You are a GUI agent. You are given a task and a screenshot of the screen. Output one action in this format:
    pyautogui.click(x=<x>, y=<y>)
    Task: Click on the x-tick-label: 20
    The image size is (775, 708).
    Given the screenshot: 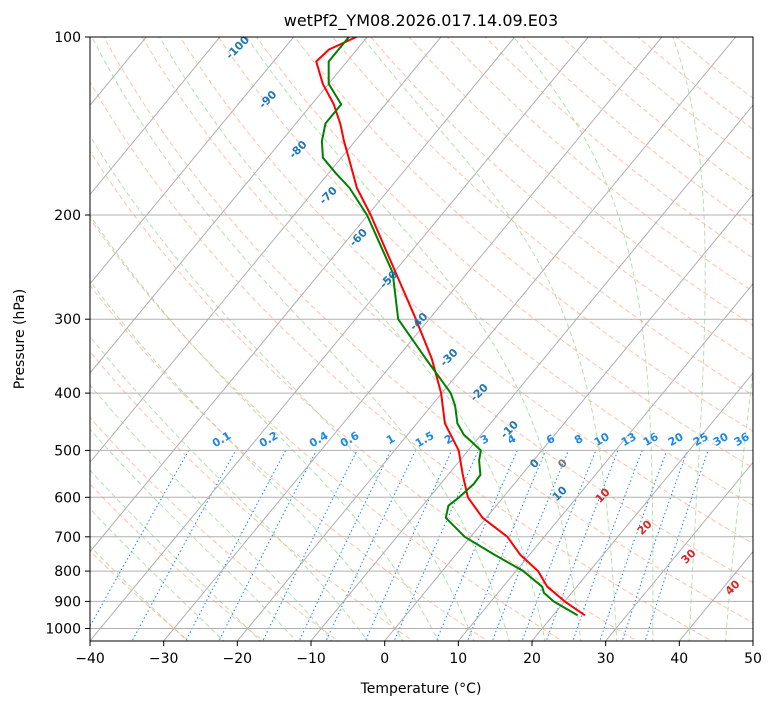 What is the action you would take?
    pyautogui.click(x=532, y=659)
    